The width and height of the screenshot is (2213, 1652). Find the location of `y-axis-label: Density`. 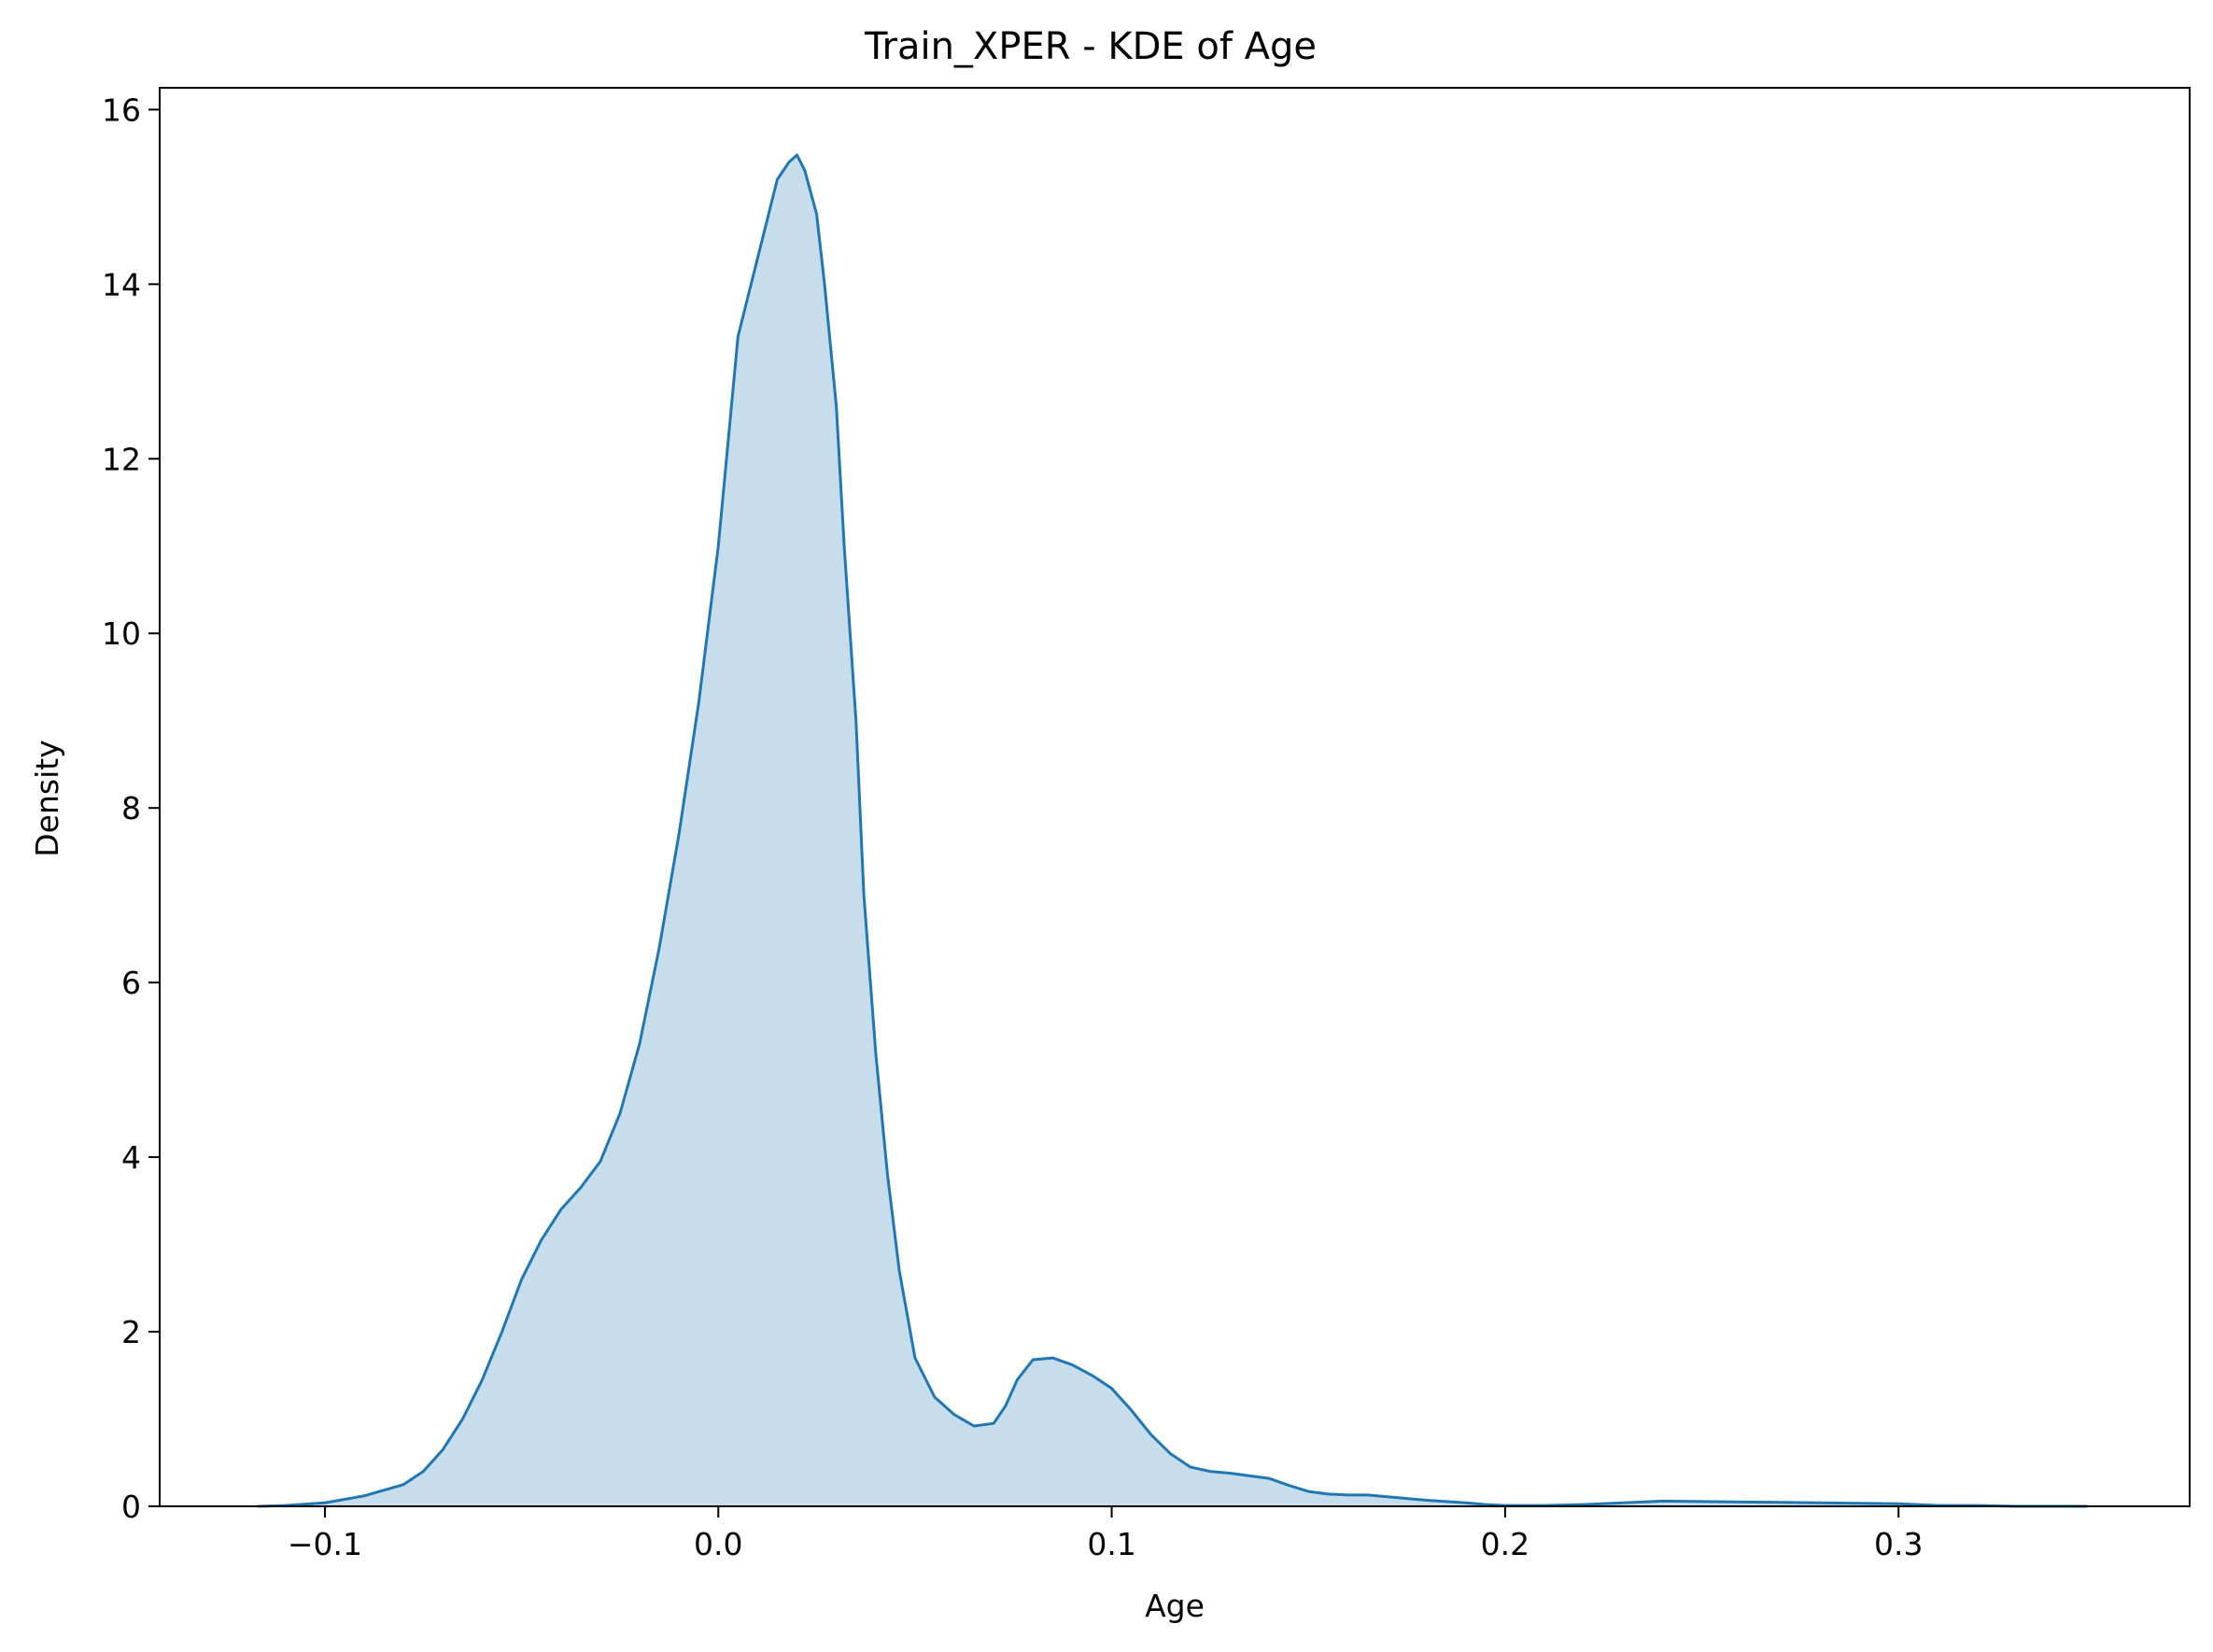

y-axis-label: Density is located at coordinates (47, 798).